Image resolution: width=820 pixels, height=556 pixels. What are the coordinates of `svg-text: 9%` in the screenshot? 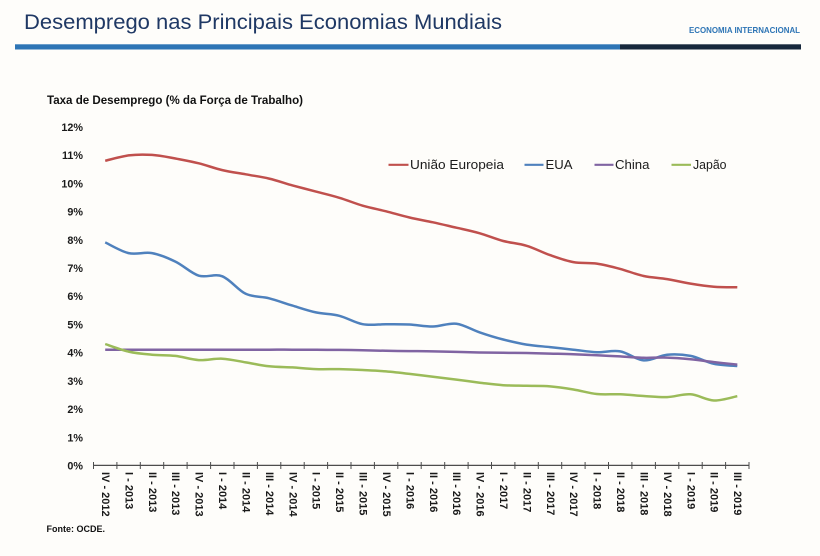 It's located at (75, 213).